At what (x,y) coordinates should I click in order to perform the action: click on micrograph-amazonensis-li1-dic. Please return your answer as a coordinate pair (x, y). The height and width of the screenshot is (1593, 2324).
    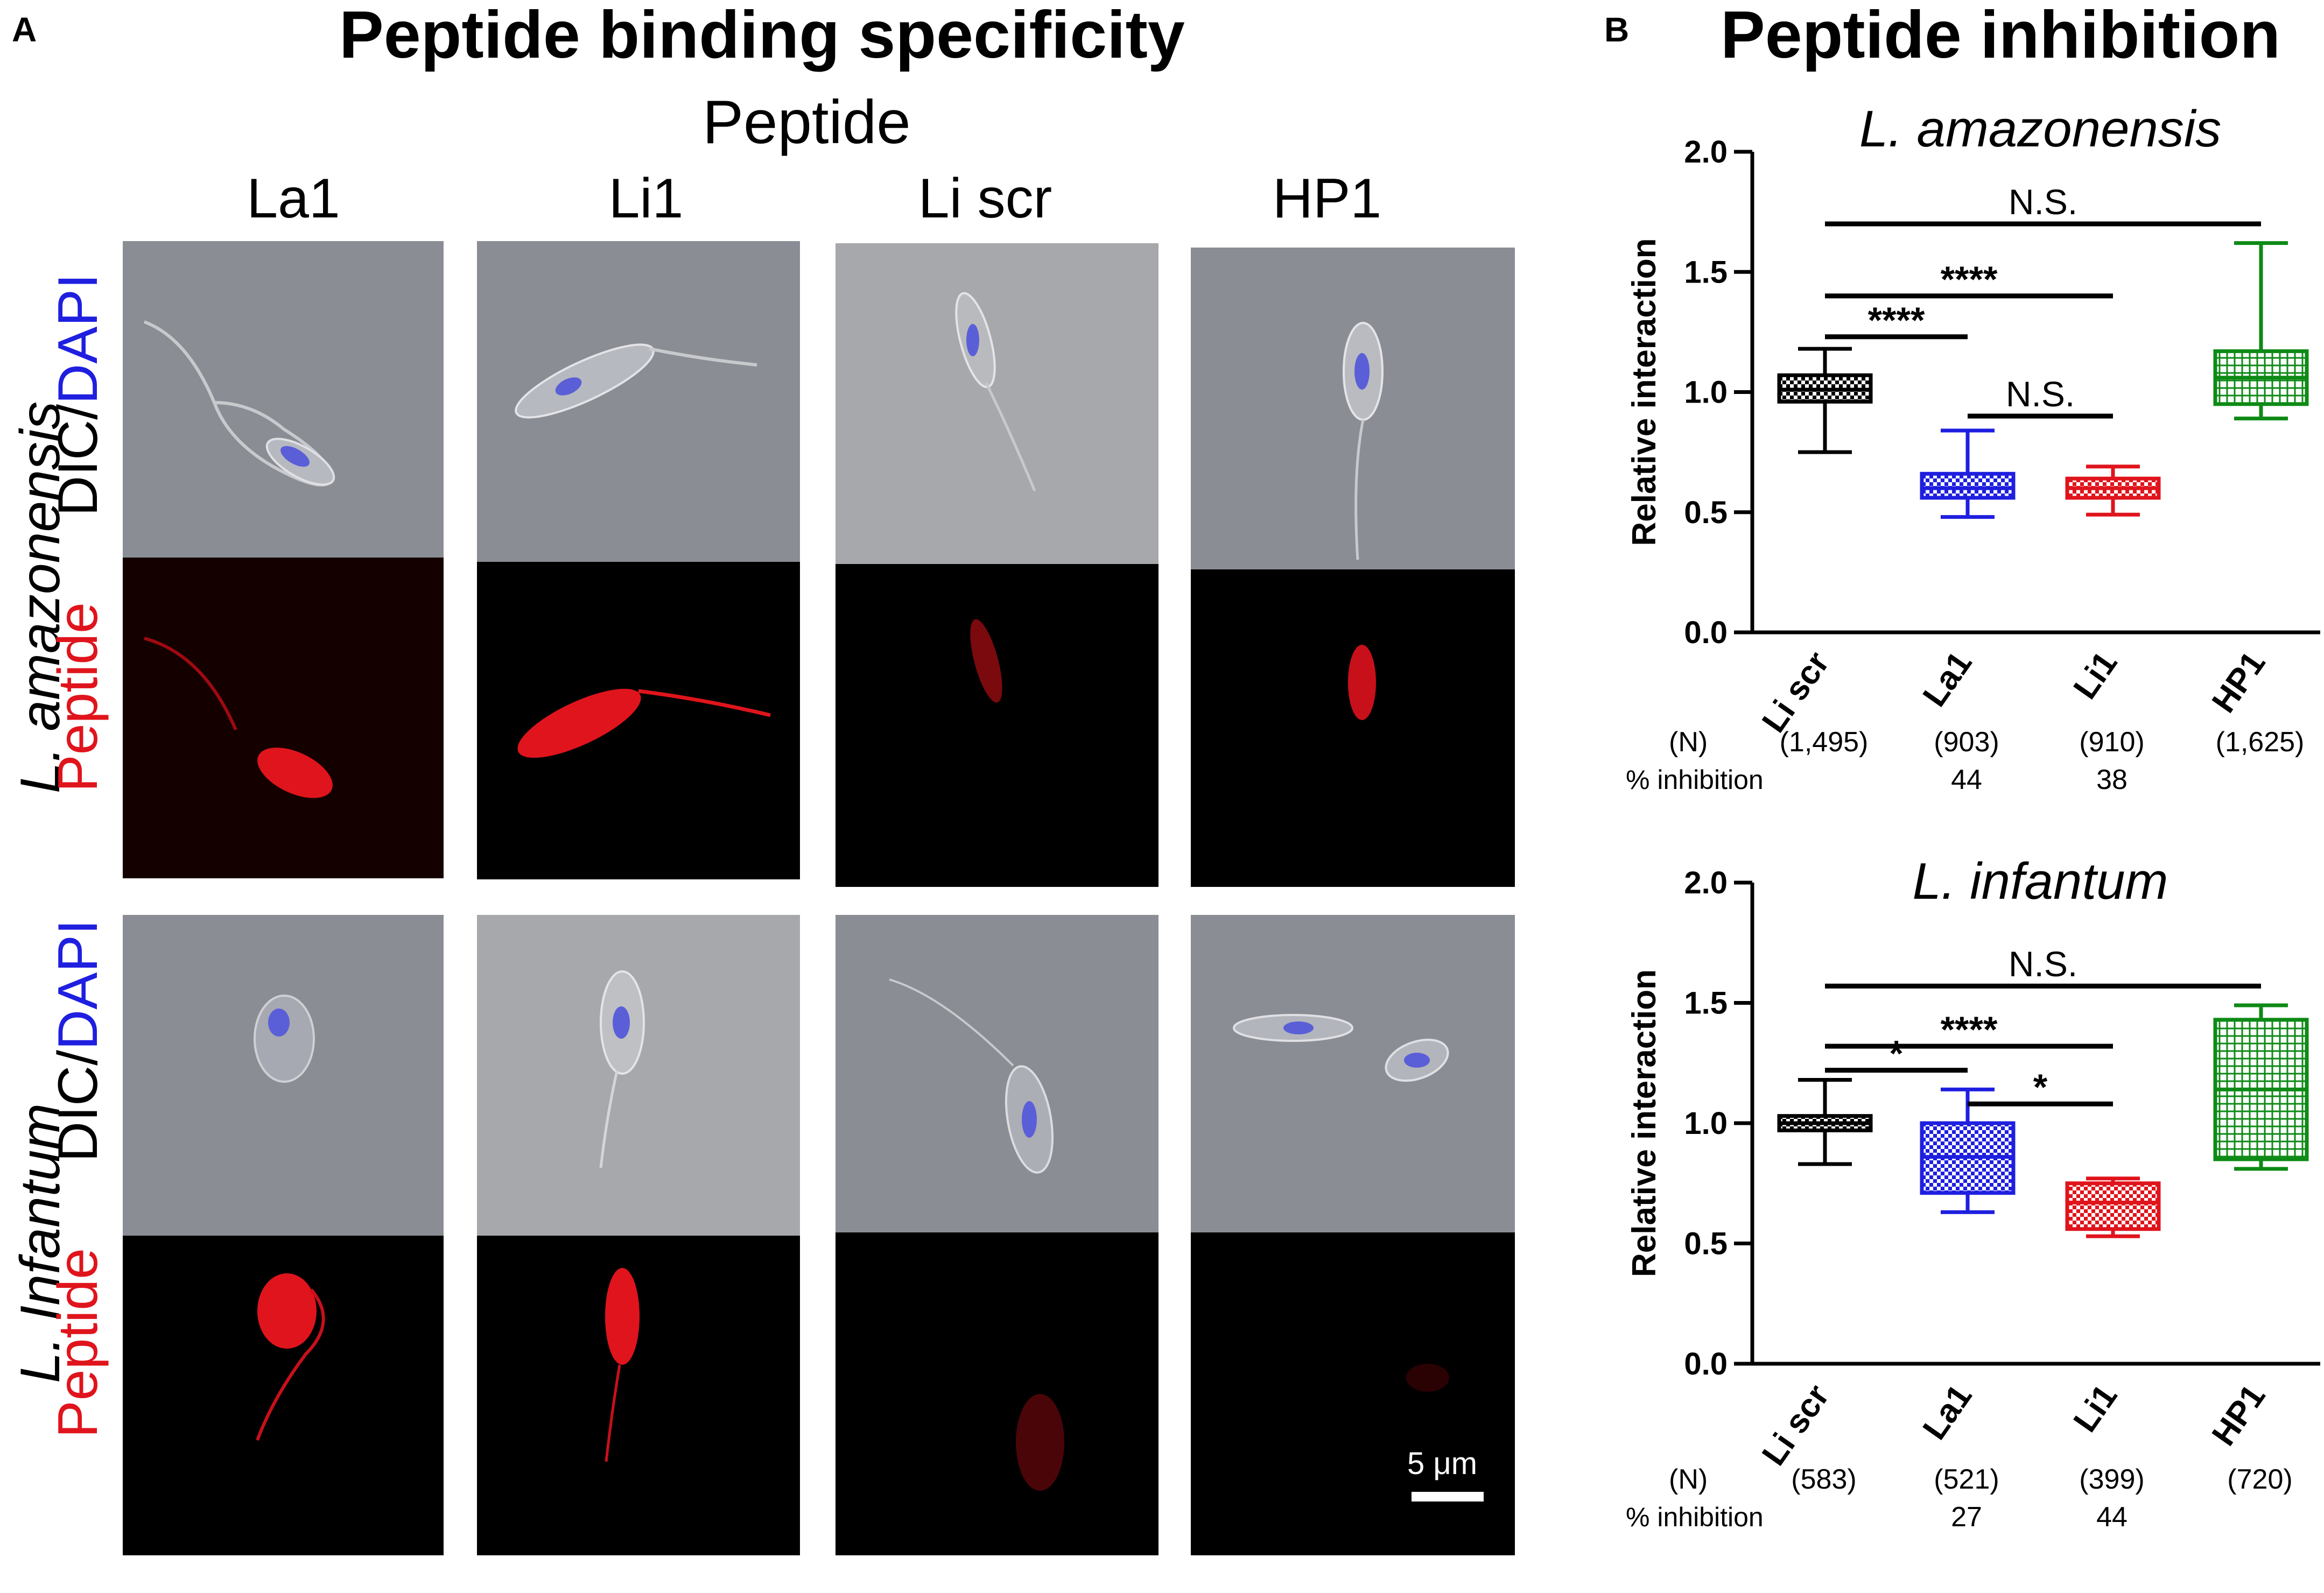
    Looking at the image, I should click on (638, 401).